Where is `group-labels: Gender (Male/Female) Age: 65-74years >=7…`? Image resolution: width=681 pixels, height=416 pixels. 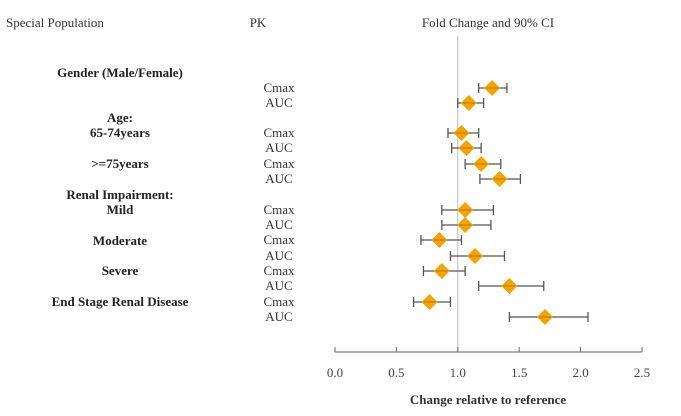
group-labels: Gender (Male/Female) Age: 65-74years >=7… is located at coordinates (120, 187).